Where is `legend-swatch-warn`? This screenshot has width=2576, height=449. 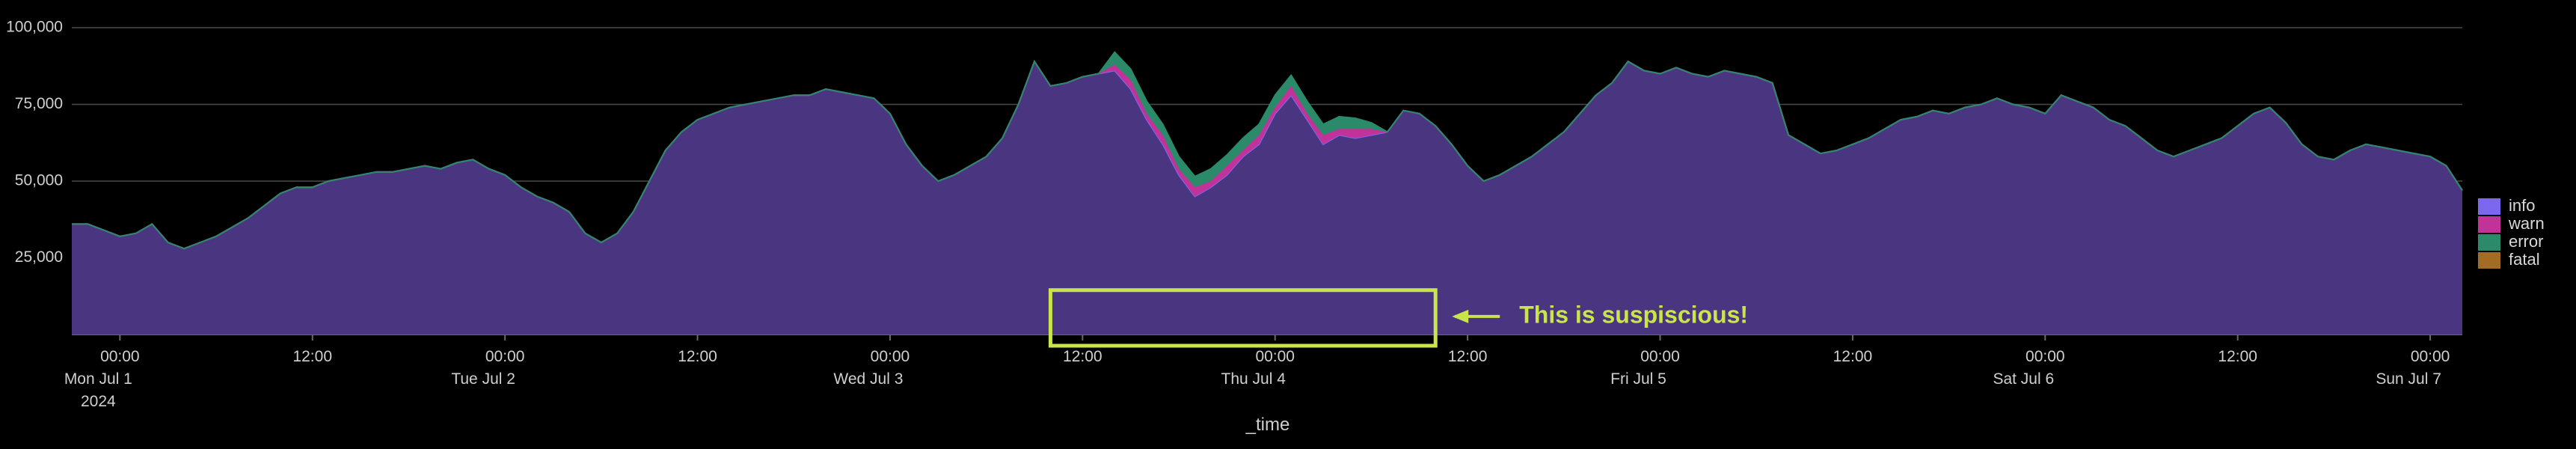 legend-swatch-warn is located at coordinates (2489, 224).